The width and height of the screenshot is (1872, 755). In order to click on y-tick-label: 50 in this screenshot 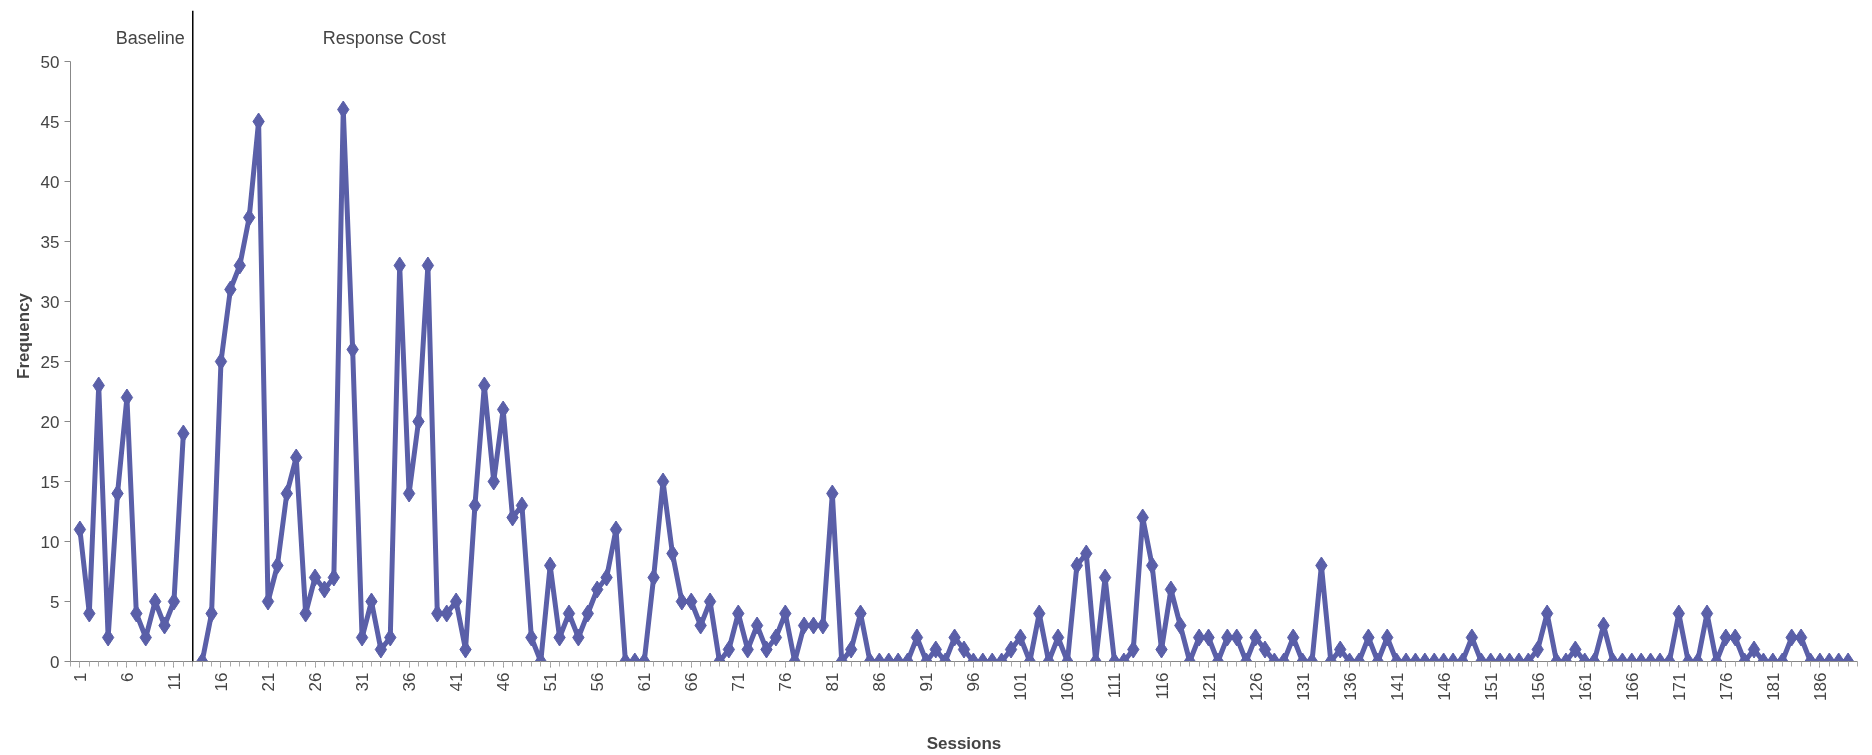, I will do `click(50, 62)`.